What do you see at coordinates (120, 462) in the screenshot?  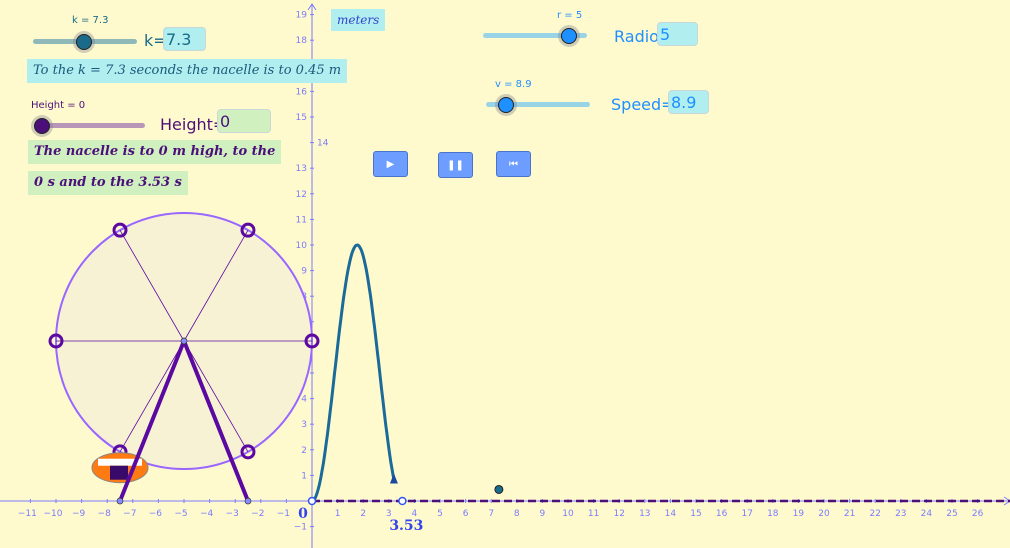 I see `nacelle-window` at bounding box center [120, 462].